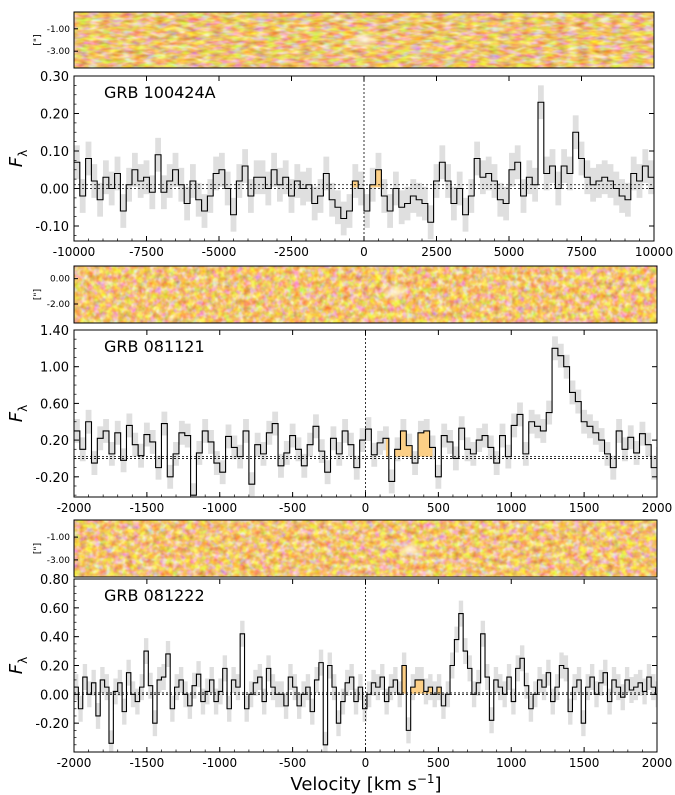 Image resolution: width=675 pixels, height=795 pixels. I want to click on xtick-label: -5000, so click(219, 252).